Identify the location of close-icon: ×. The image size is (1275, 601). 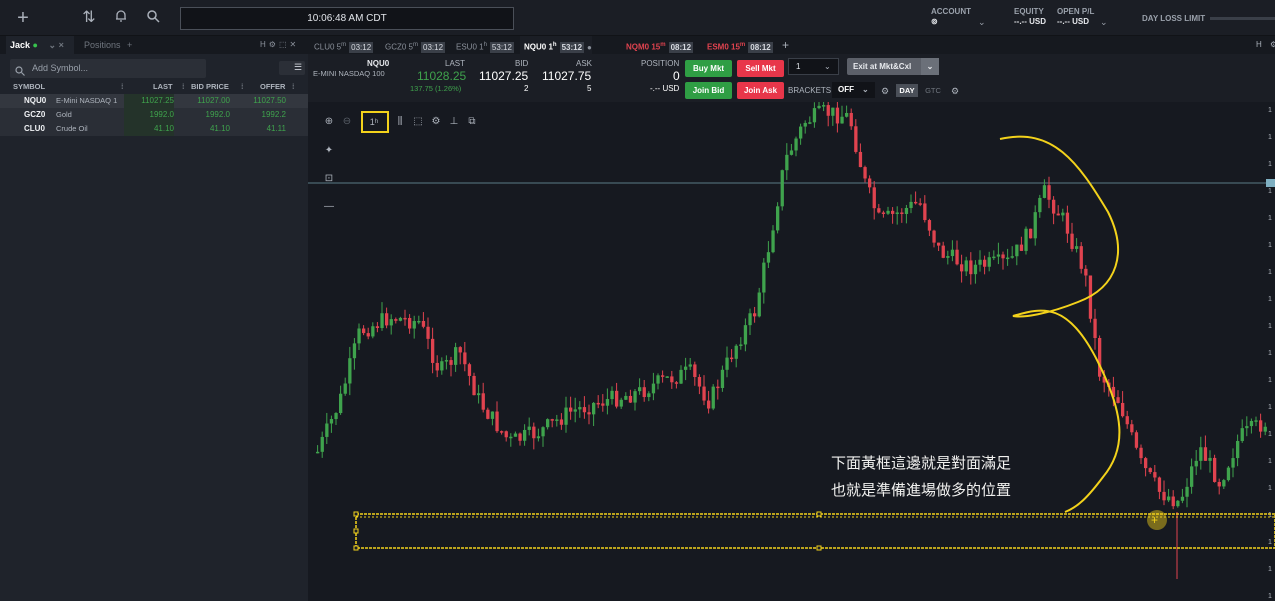
(61, 45).